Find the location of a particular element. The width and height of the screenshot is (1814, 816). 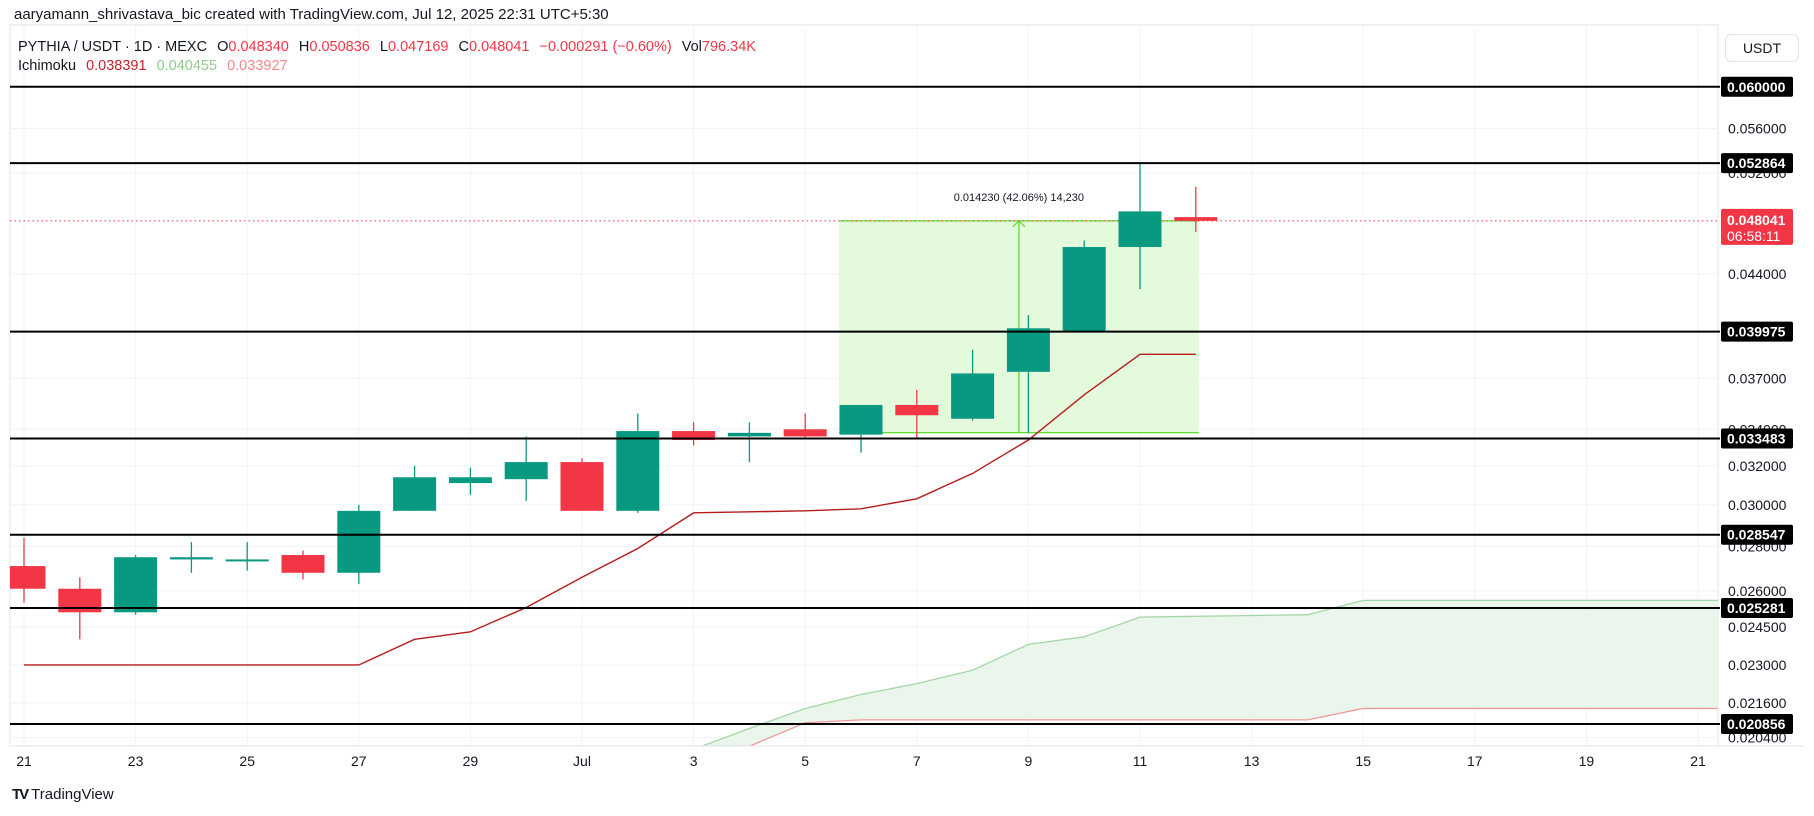

measure-label: 0.014230 (42.06%) 14,230 is located at coordinates (1019, 198).